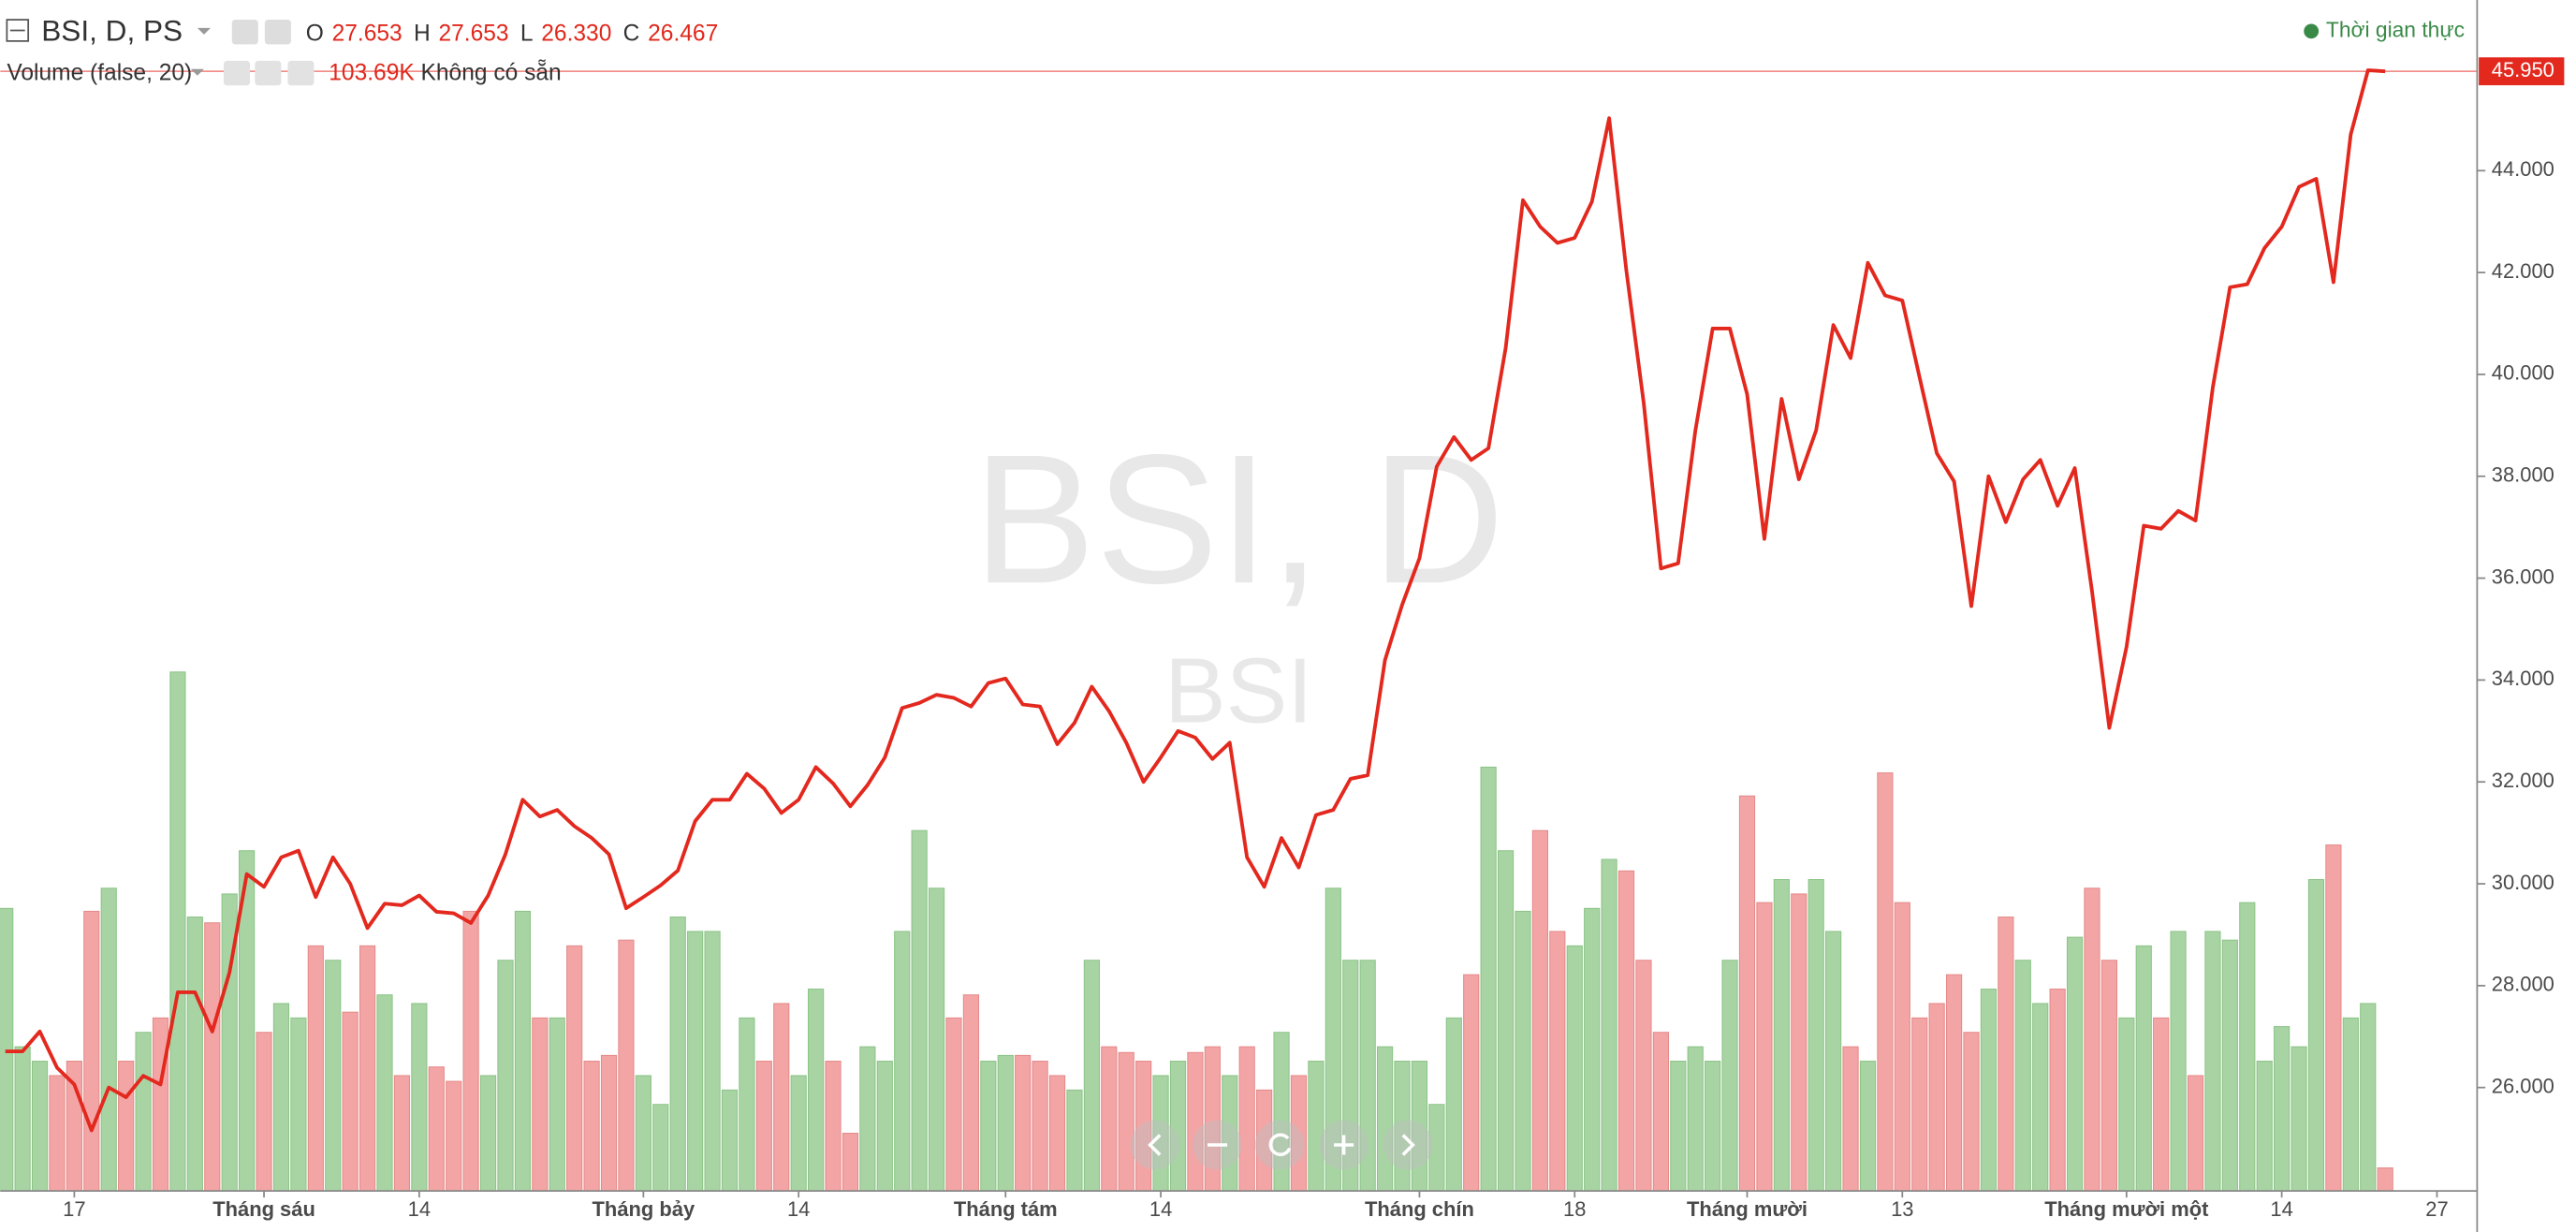  I want to click on collapse-button, so click(18, 30).